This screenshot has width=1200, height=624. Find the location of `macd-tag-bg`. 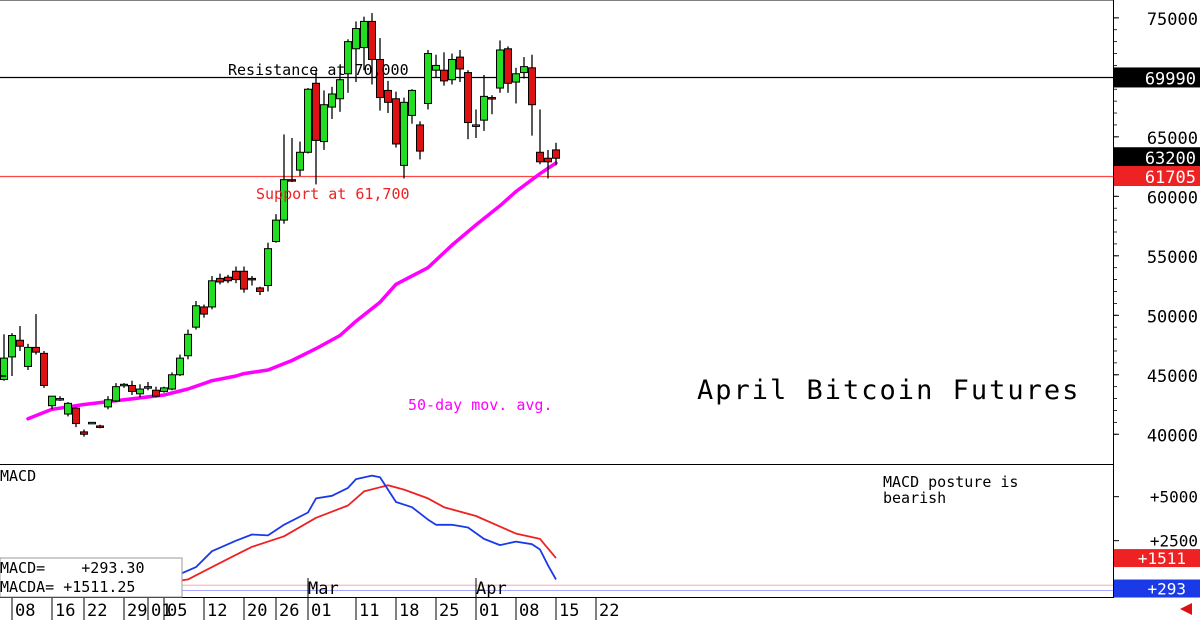

macd-tag-bg is located at coordinates (1157, 558).